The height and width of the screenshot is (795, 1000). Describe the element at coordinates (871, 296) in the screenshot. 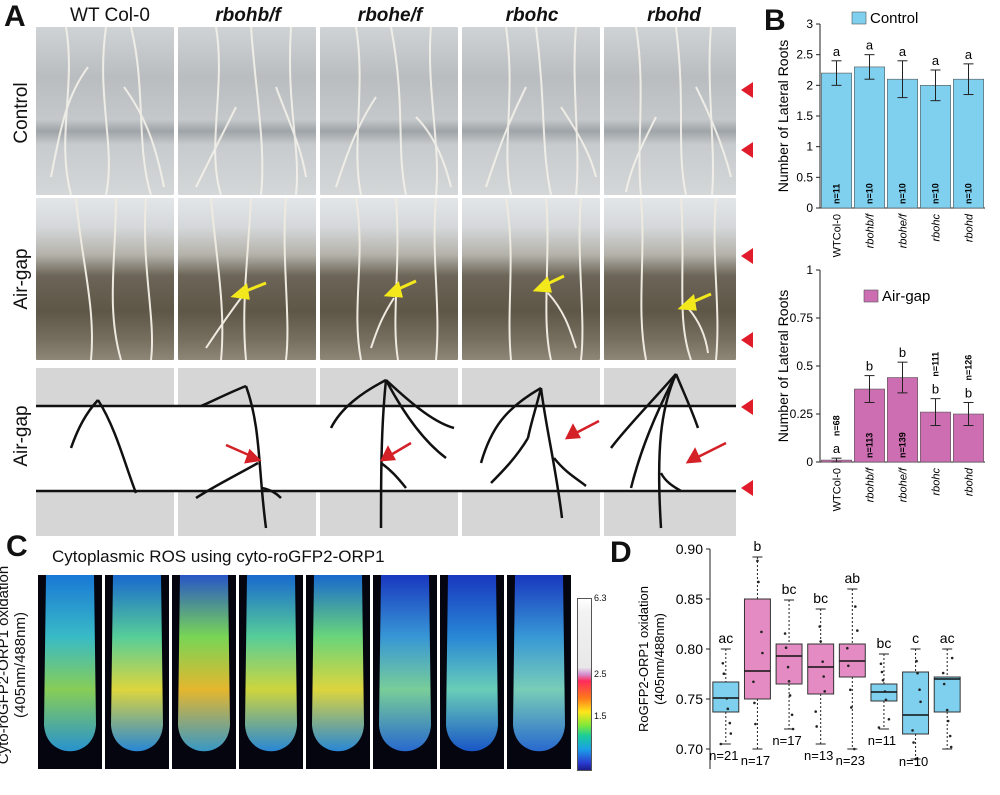

I see `legend-swatch` at that location.